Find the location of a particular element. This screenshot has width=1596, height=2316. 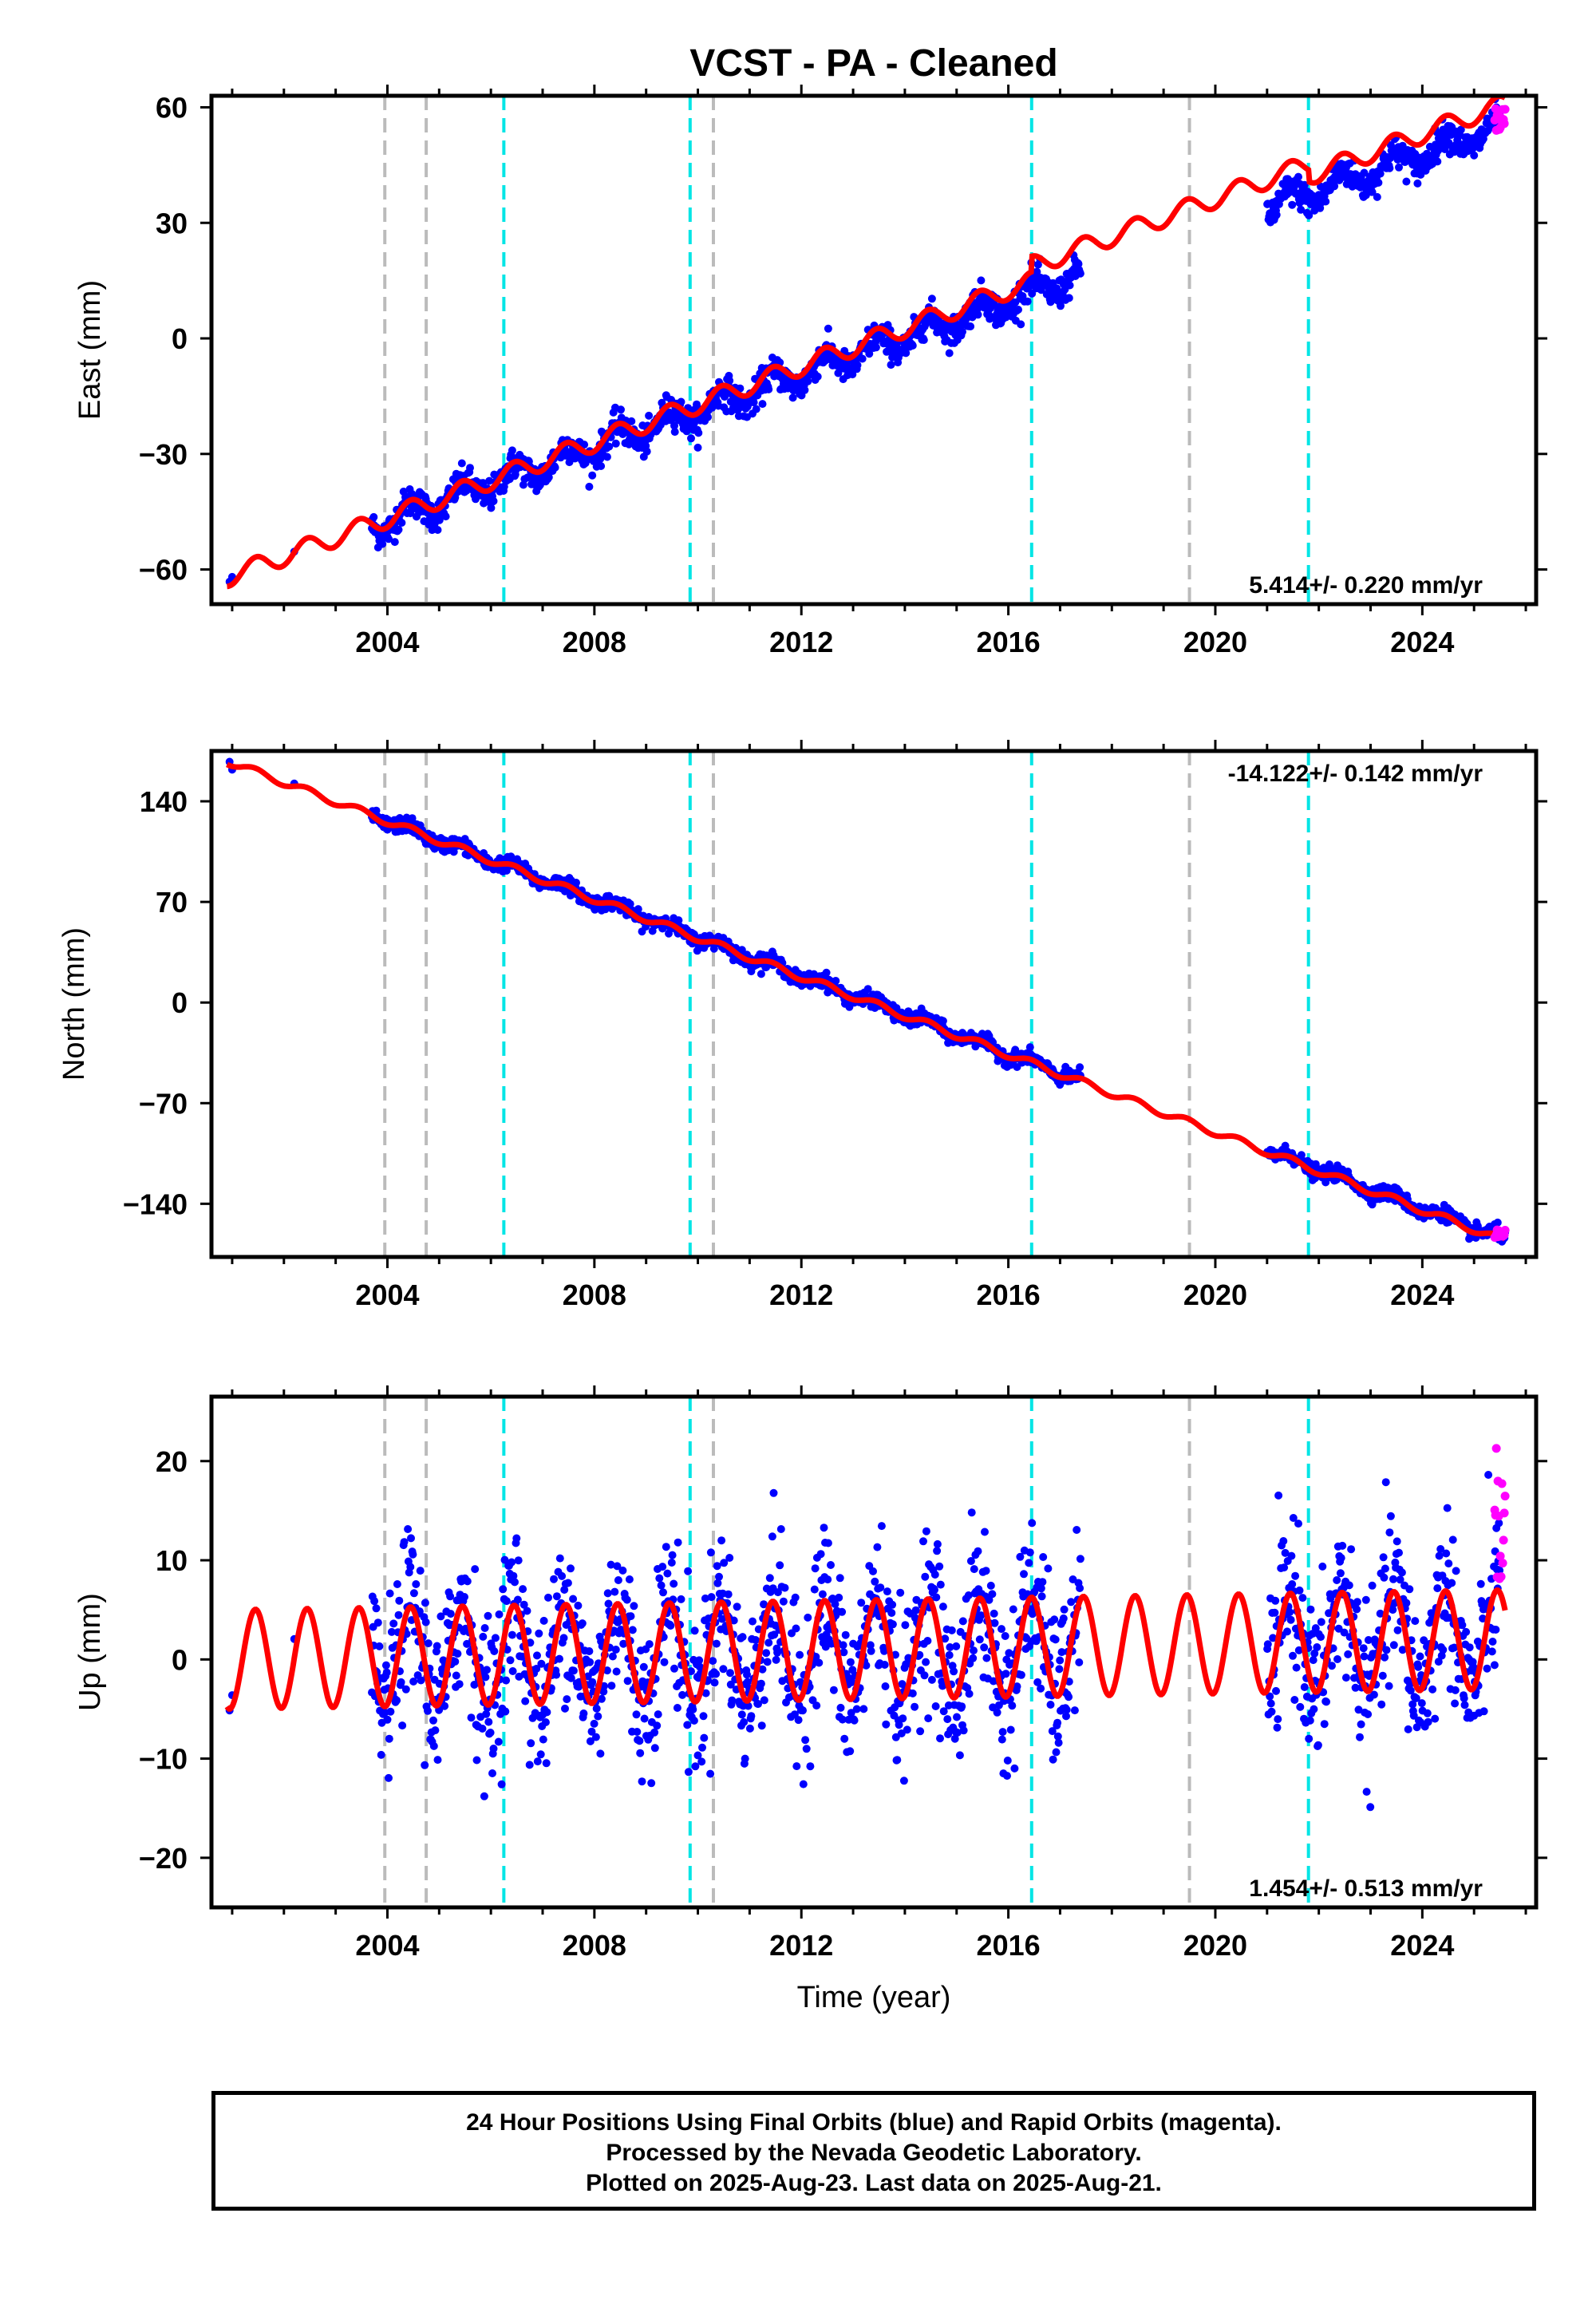

up-x-tick-label: 2020 is located at coordinates (1215, 1945).